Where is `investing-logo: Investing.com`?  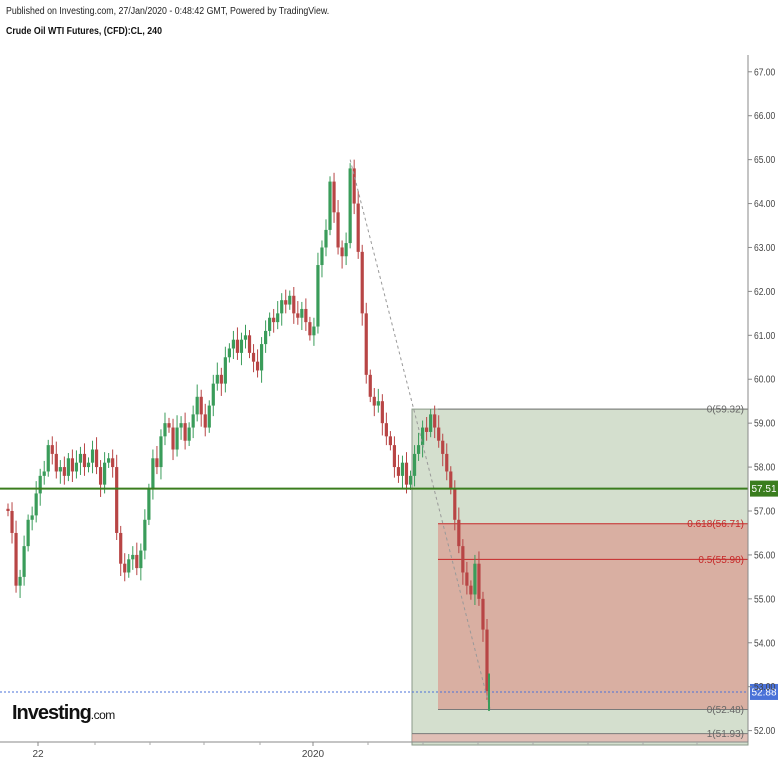 investing-logo: Investing.com is located at coordinates (63, 713).